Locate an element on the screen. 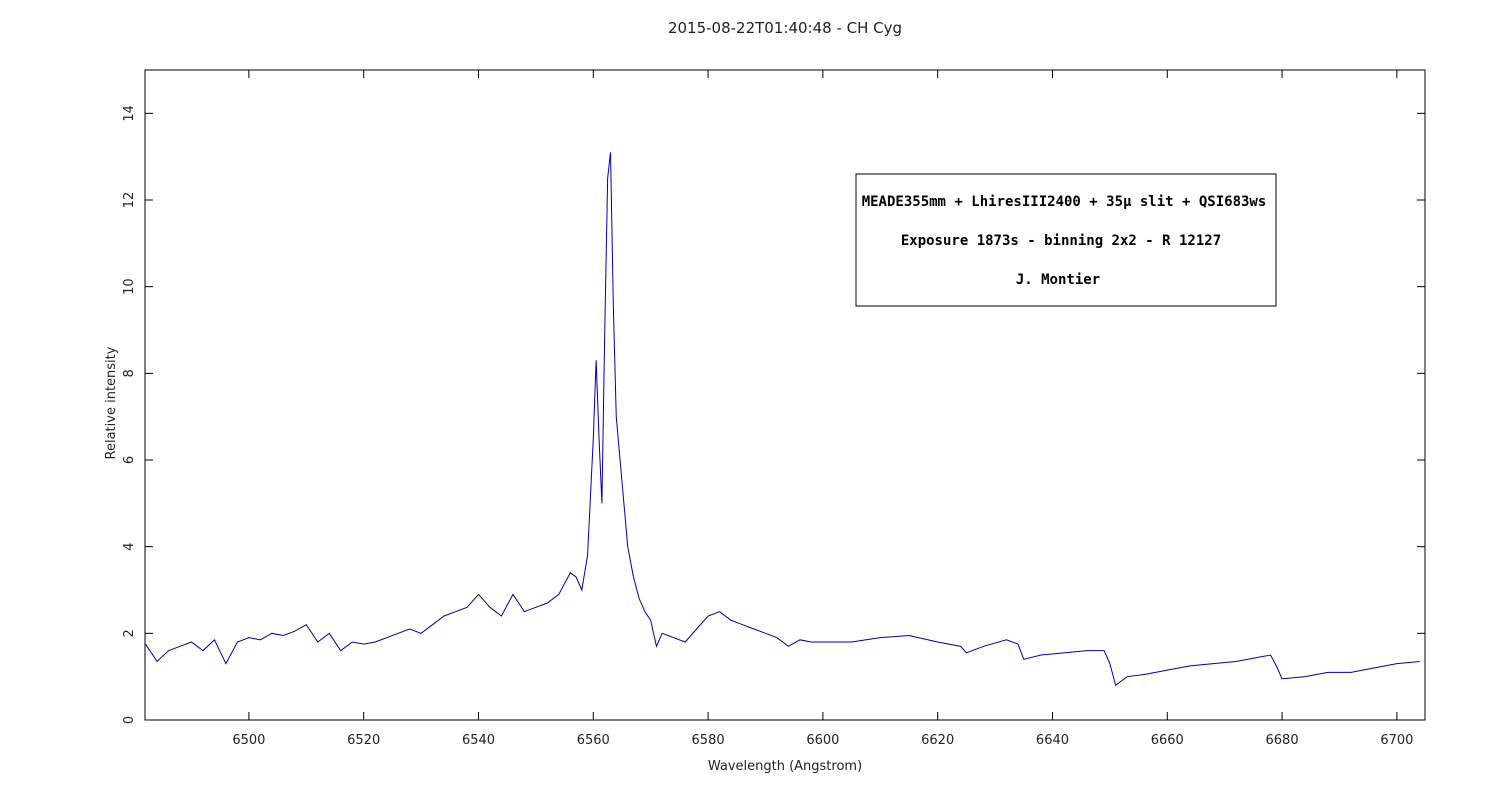  y-tick-label: 14 is located at coordinates (129, 113).